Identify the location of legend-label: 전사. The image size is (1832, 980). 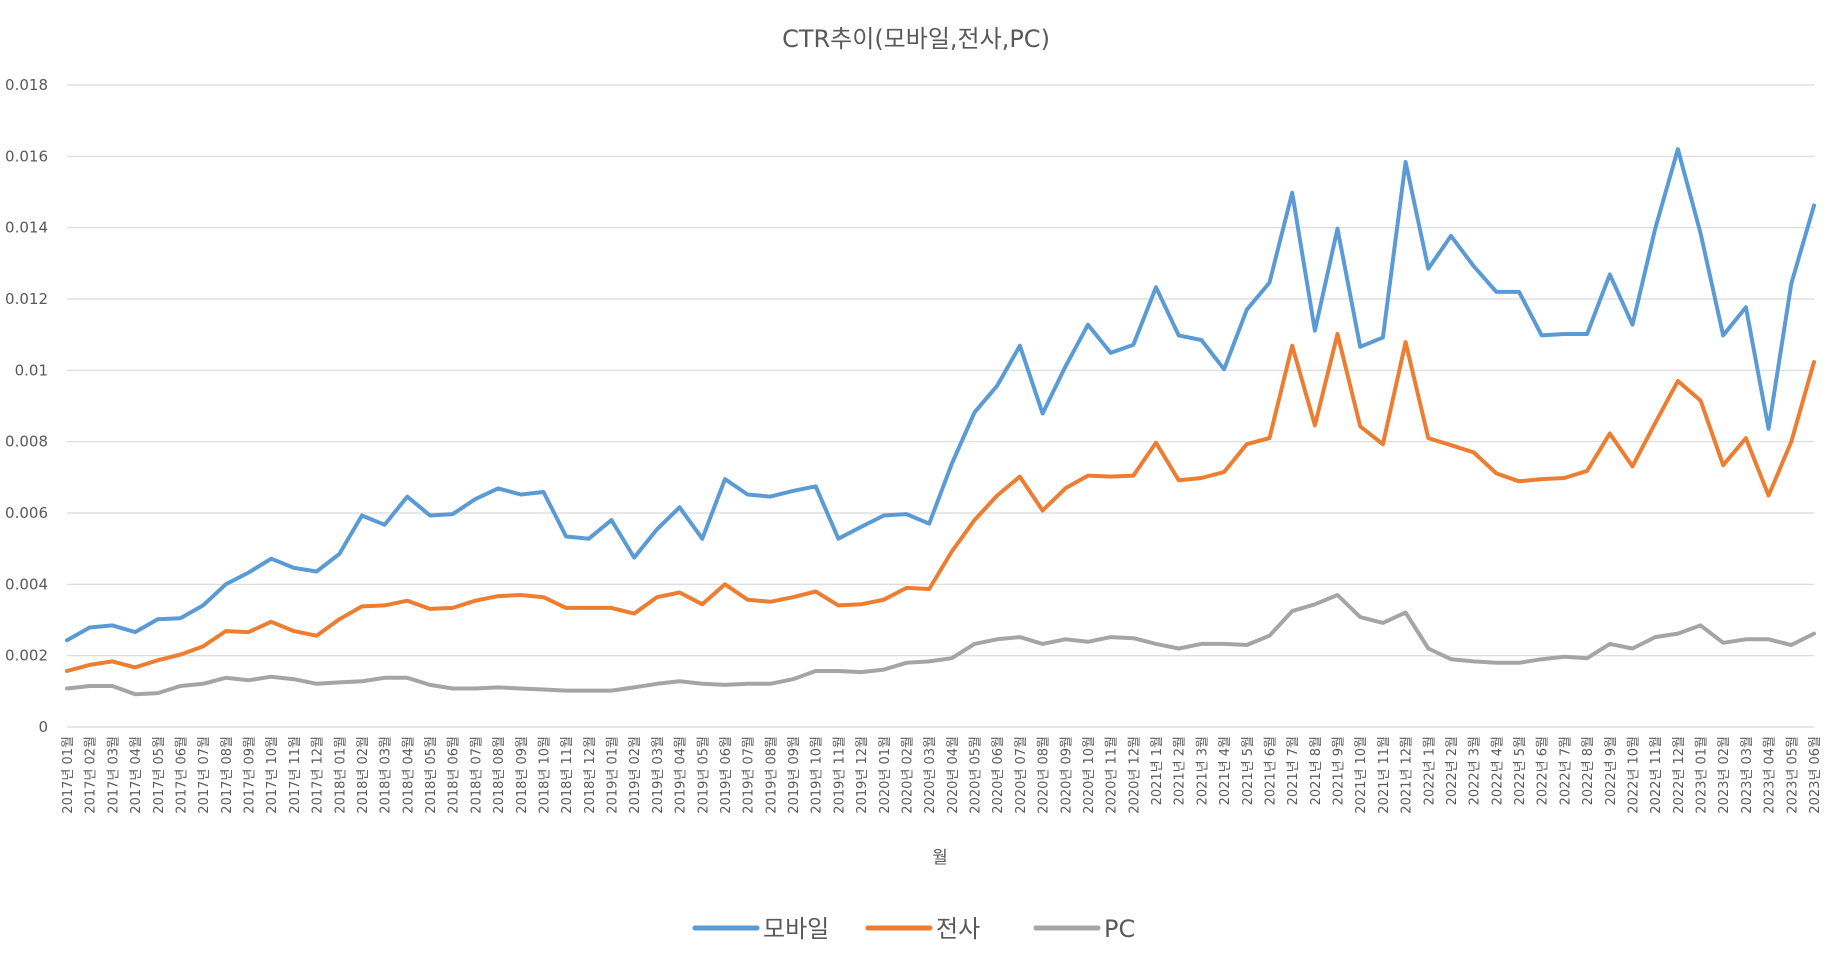
(958, 929).